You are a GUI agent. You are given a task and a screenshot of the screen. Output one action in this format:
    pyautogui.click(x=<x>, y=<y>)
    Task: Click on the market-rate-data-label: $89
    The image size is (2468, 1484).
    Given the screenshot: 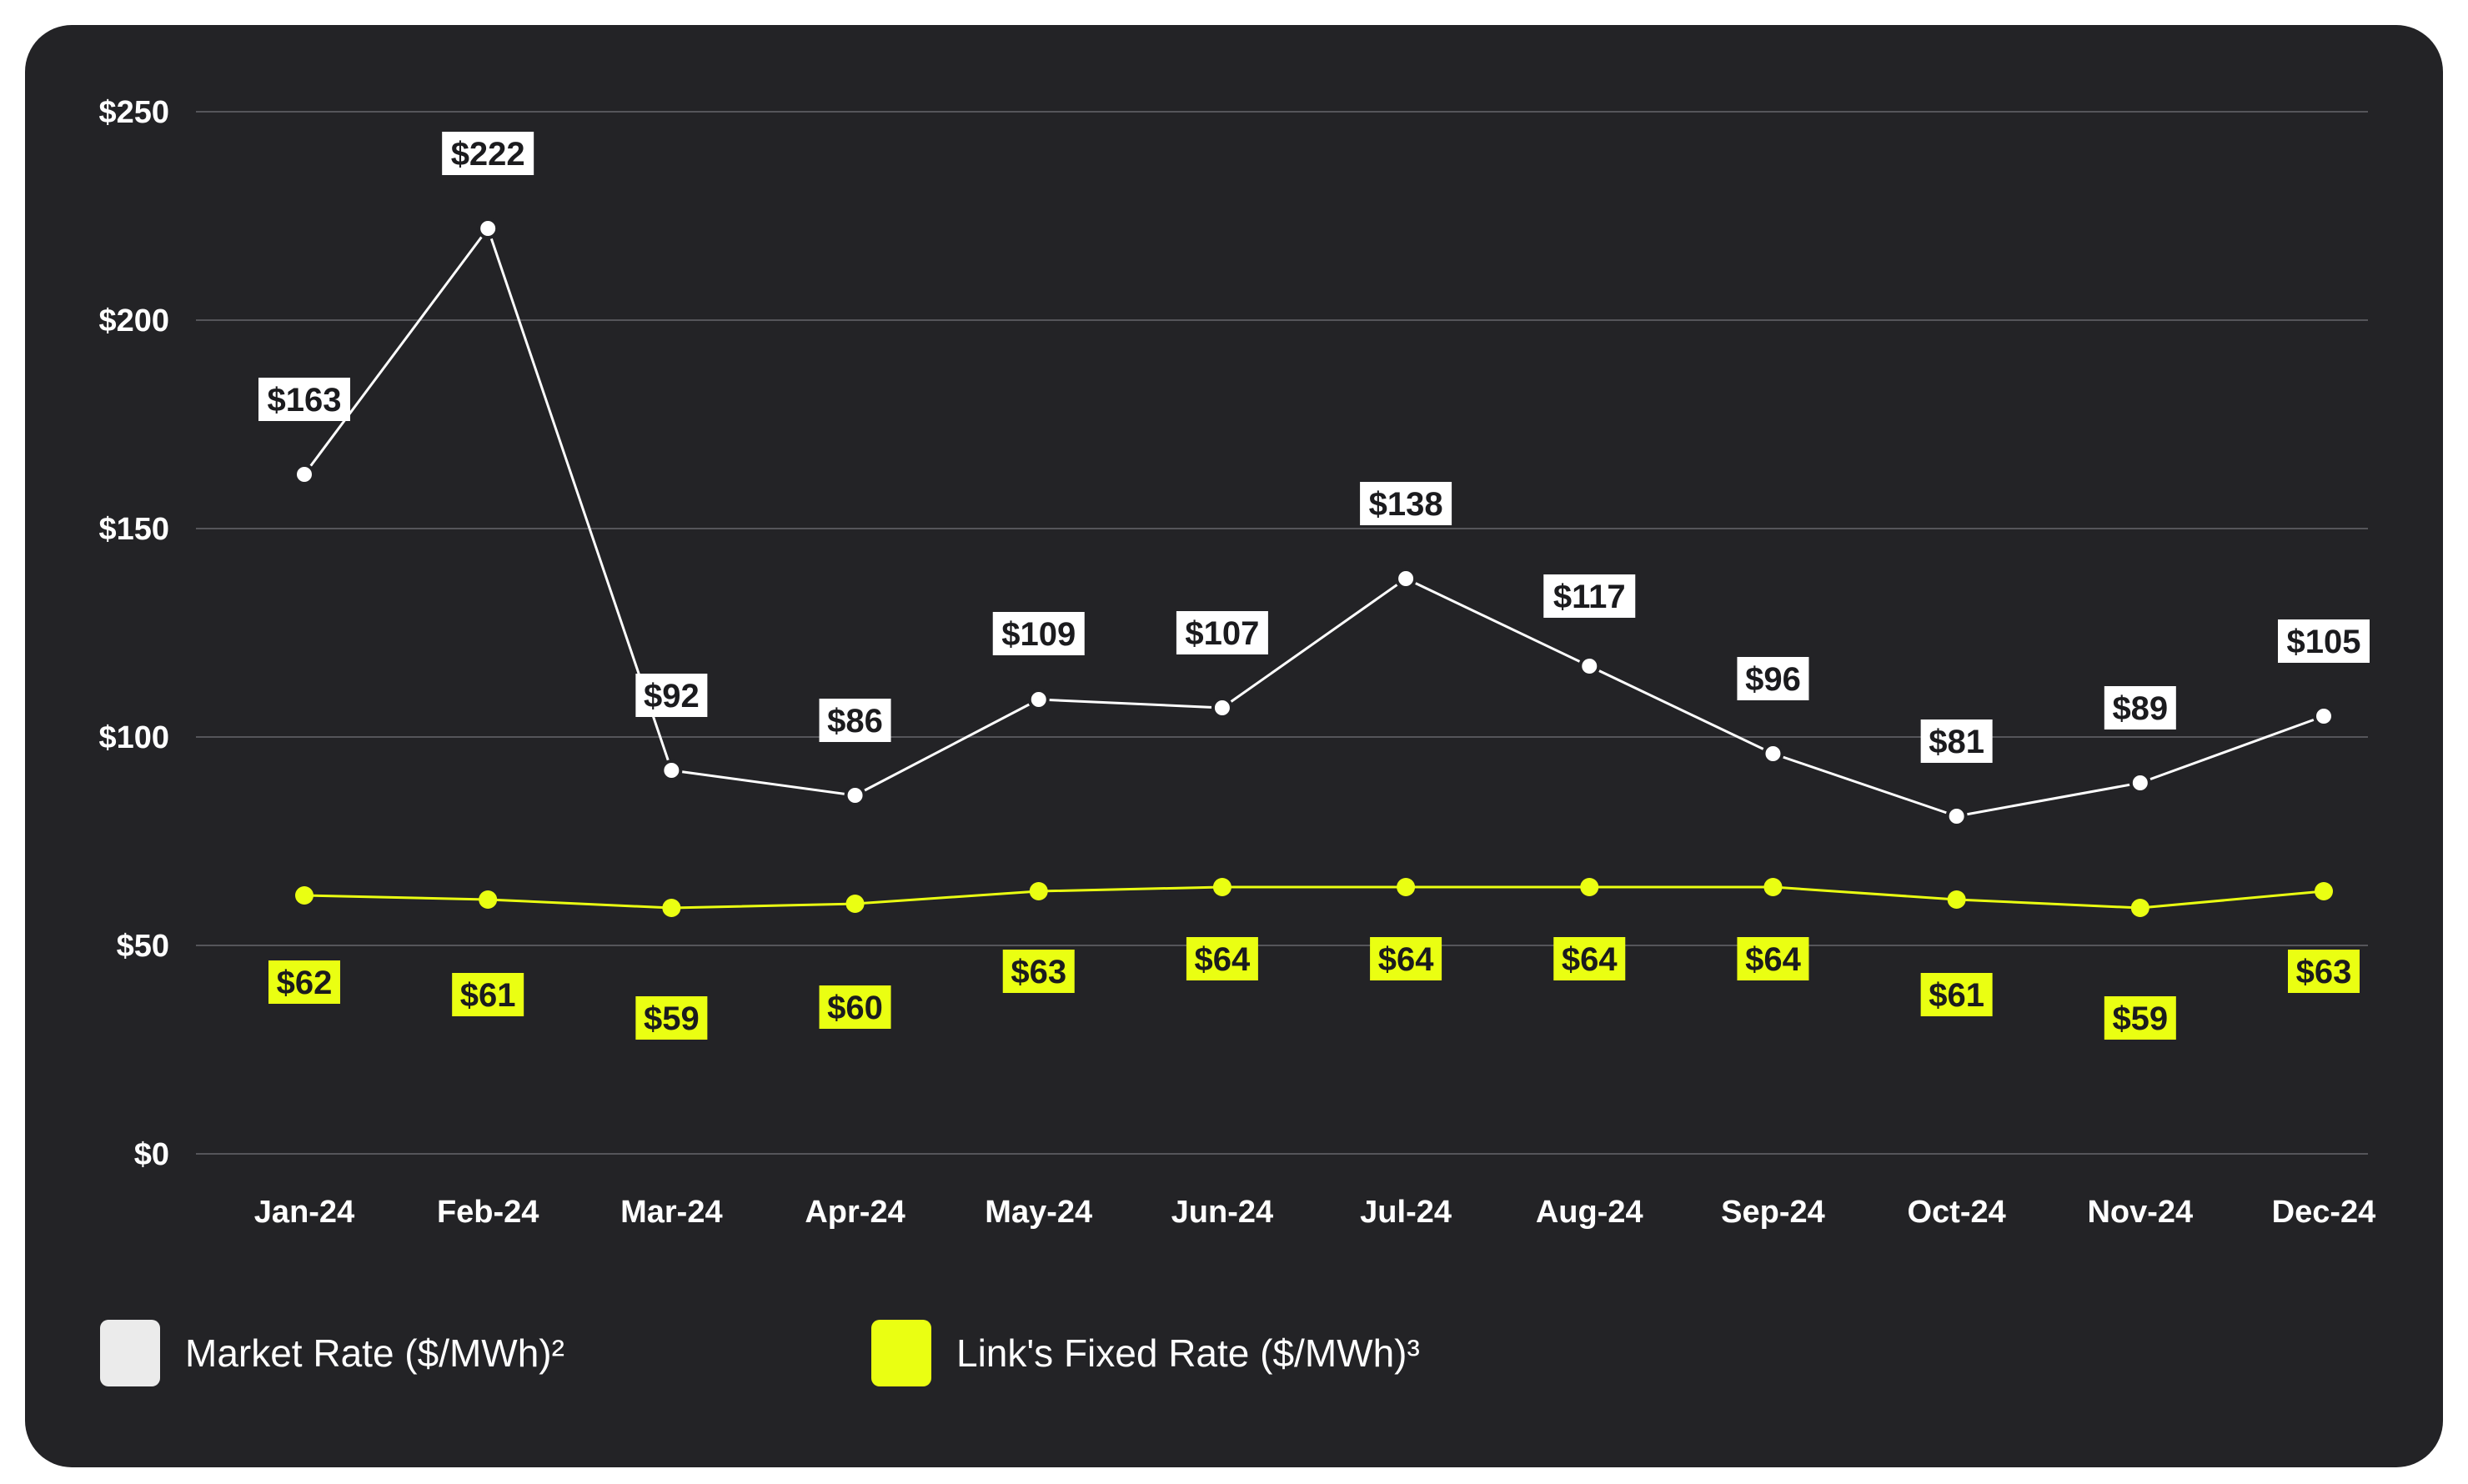 What is the action you would take?
    pyautogui.click(x=2140, y=708)
    